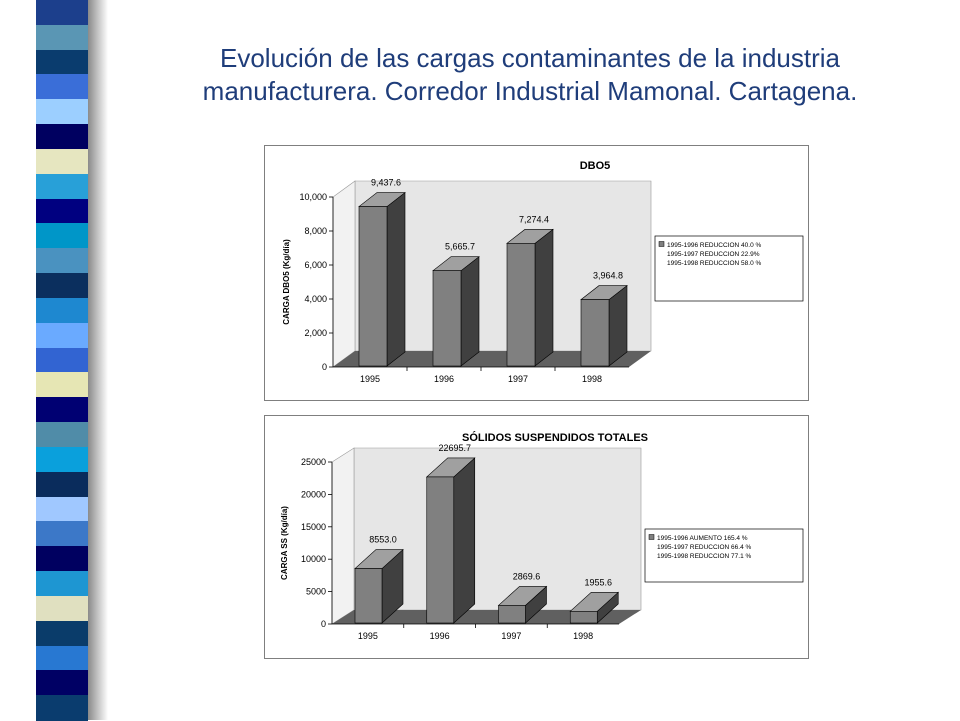 This screenshot has width=960, height=721. I want to click on decorative-stripe-bar, so click(62, 360).